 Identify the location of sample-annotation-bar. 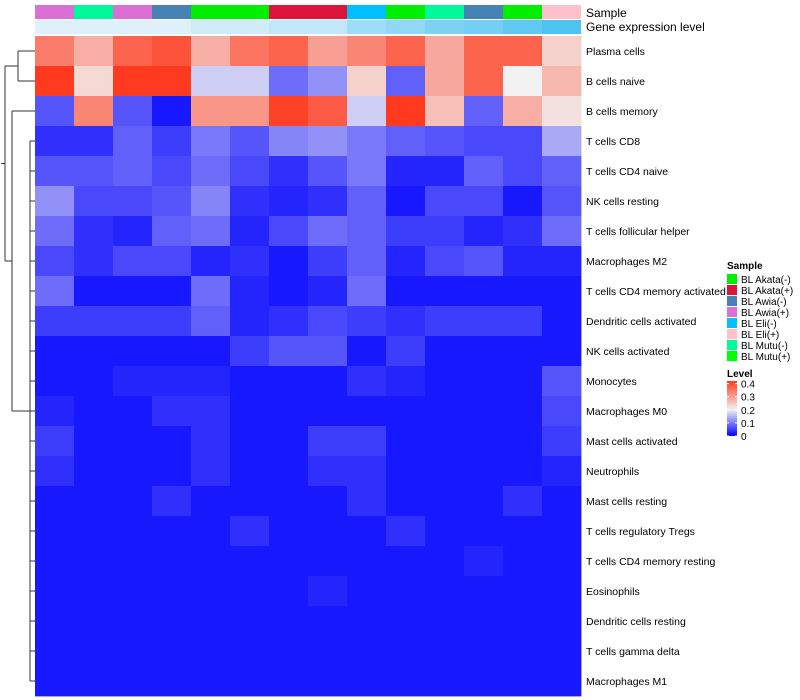
(308, 12).